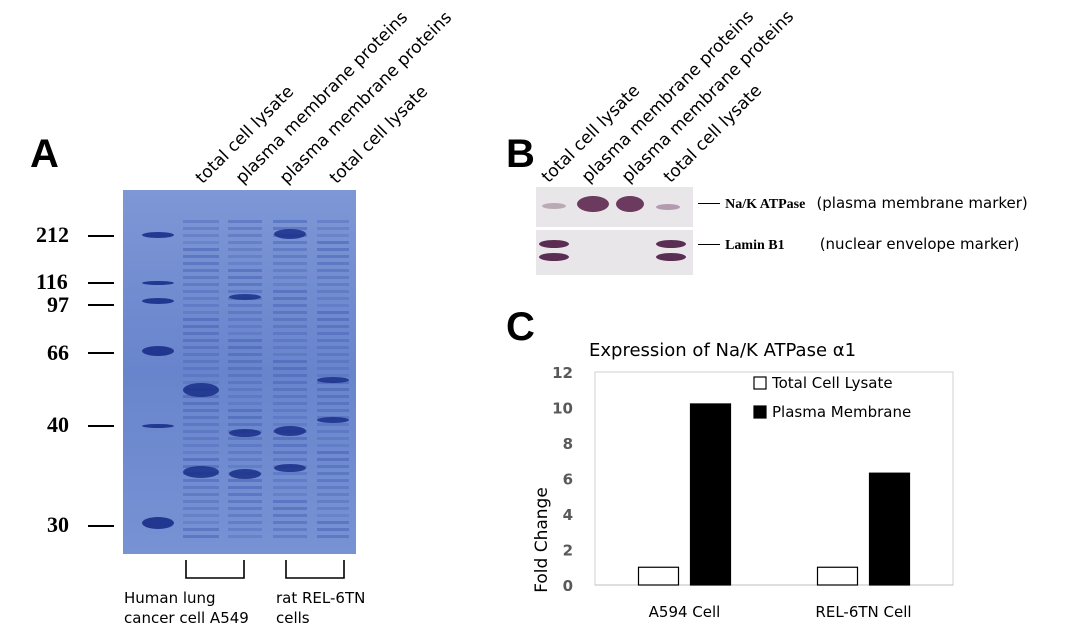 The image size is (1074, 642). I want to click on blot-row-lamin: Lamin B1 (nuclear envelope marker), so click(858, 244).